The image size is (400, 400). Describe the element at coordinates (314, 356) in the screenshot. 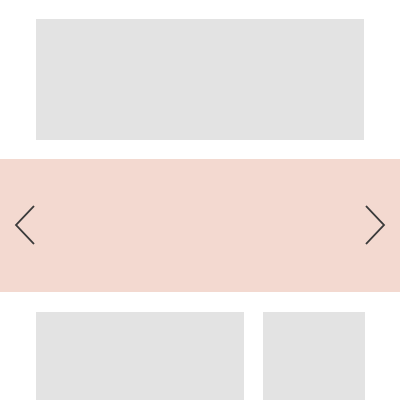

I see `bottom-right-card-placeholder` at that location.